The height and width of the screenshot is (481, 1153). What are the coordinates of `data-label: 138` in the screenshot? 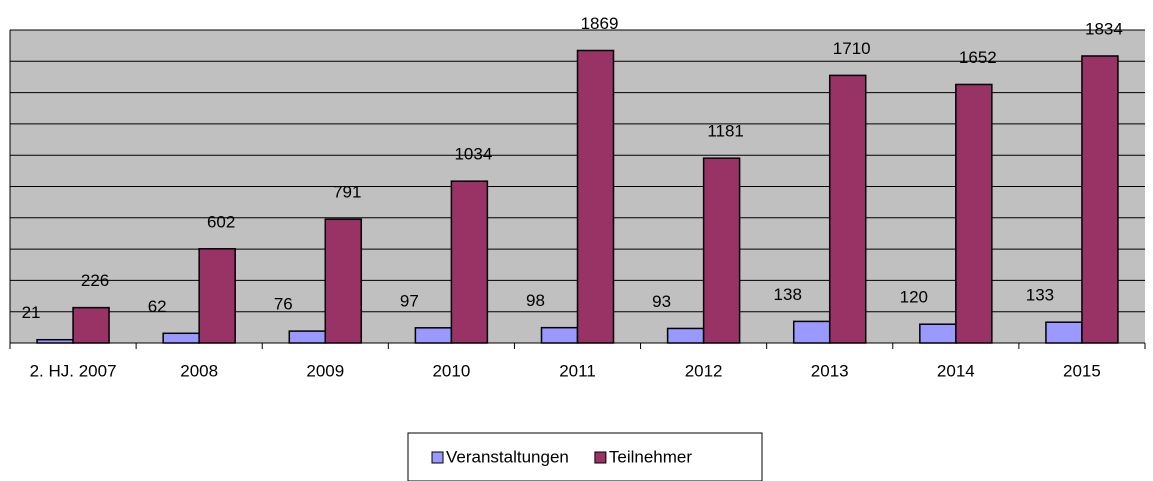 It's located at (788, 294).